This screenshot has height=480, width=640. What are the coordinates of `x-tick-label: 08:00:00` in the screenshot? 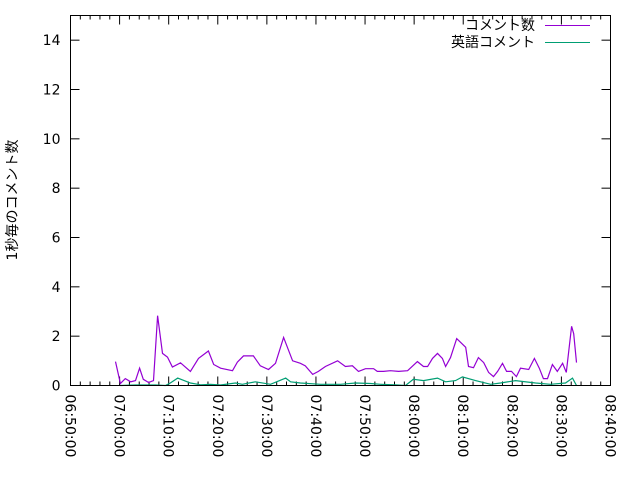 It's located at (413, 426).